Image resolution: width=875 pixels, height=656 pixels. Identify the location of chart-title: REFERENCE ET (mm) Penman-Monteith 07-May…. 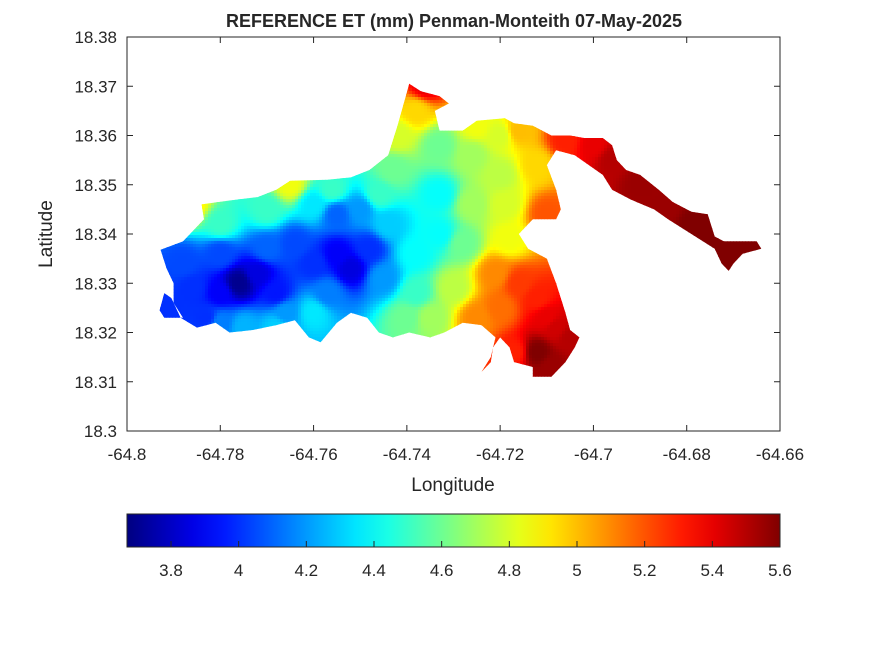
(454, 21).